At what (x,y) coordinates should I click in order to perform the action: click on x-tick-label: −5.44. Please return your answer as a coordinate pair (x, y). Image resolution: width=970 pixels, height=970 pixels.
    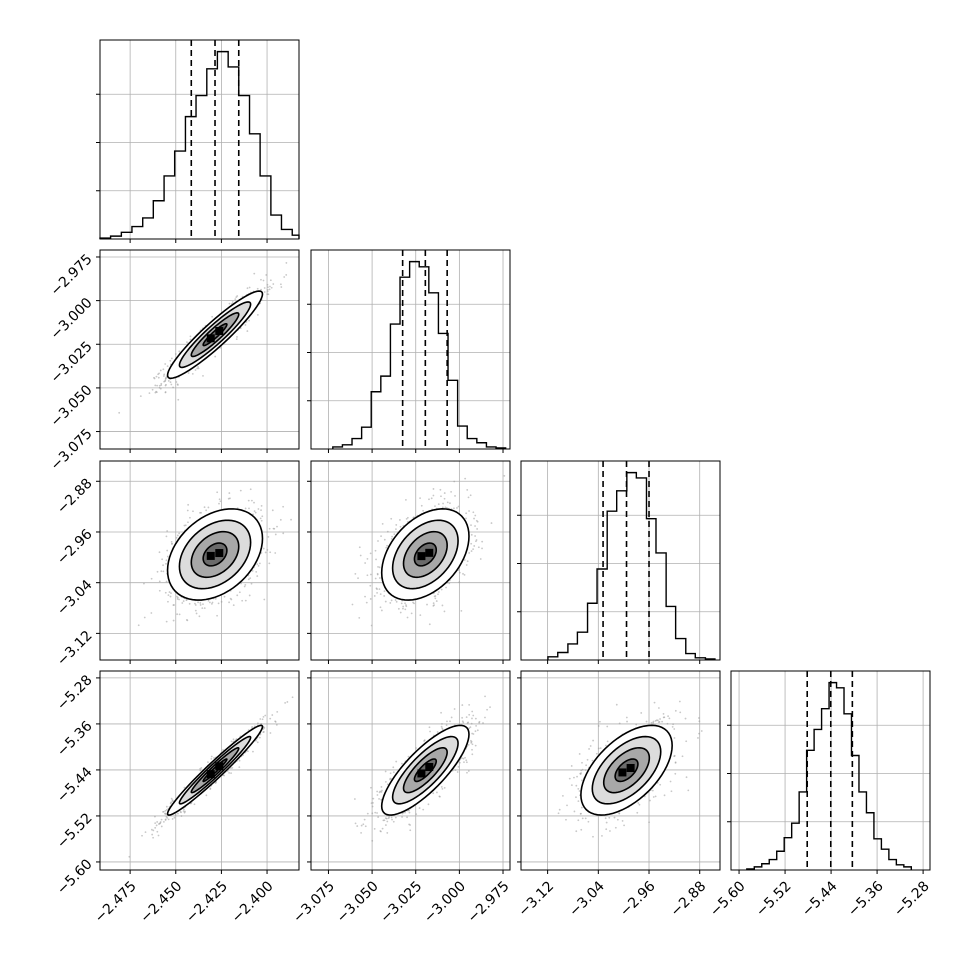
    Looking at the image, I should click on (820, 899).